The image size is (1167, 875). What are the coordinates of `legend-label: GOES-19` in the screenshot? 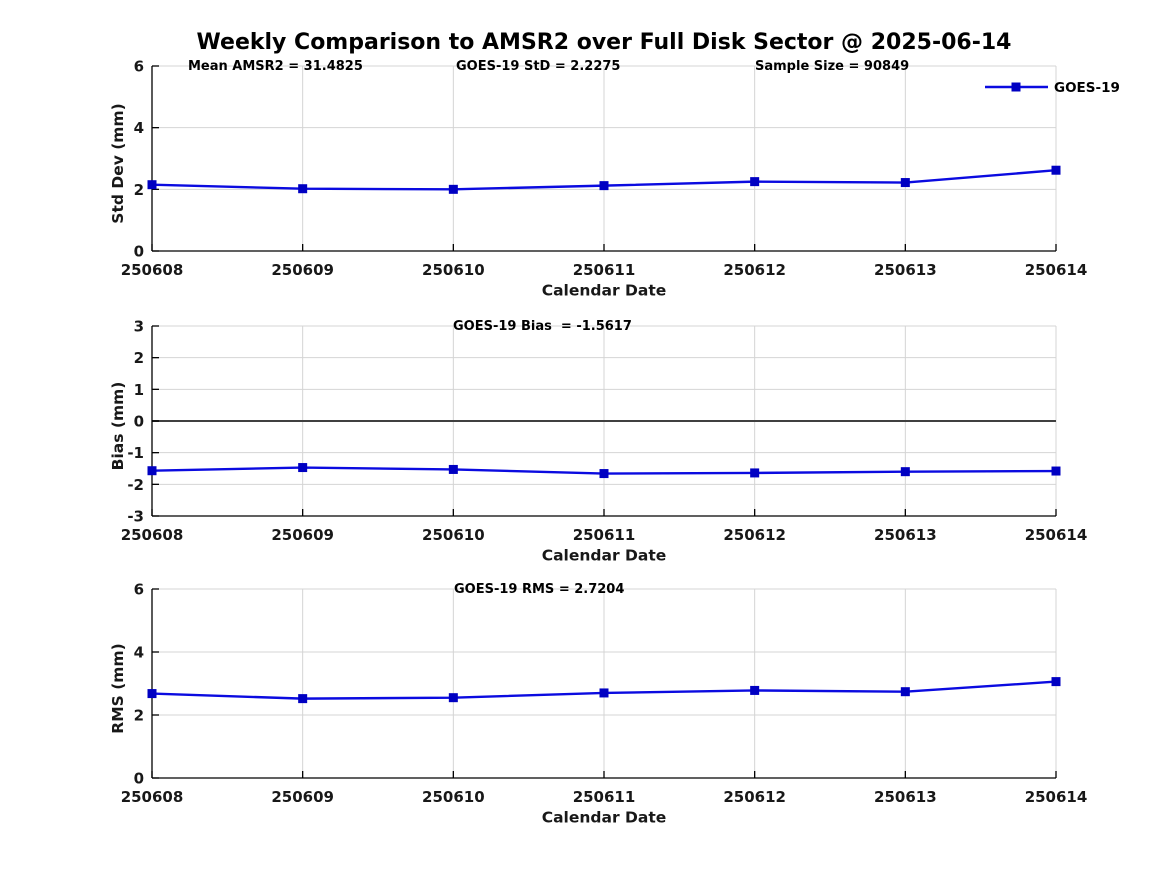 It's located at (1087, 88).